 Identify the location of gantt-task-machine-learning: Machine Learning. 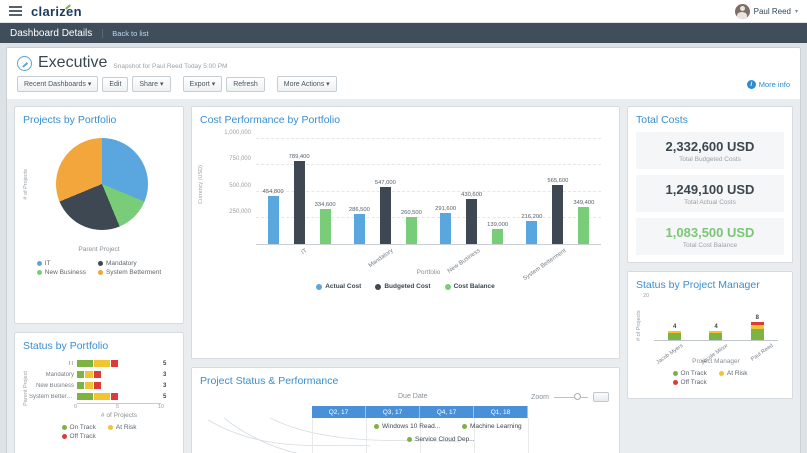
(492, 426).